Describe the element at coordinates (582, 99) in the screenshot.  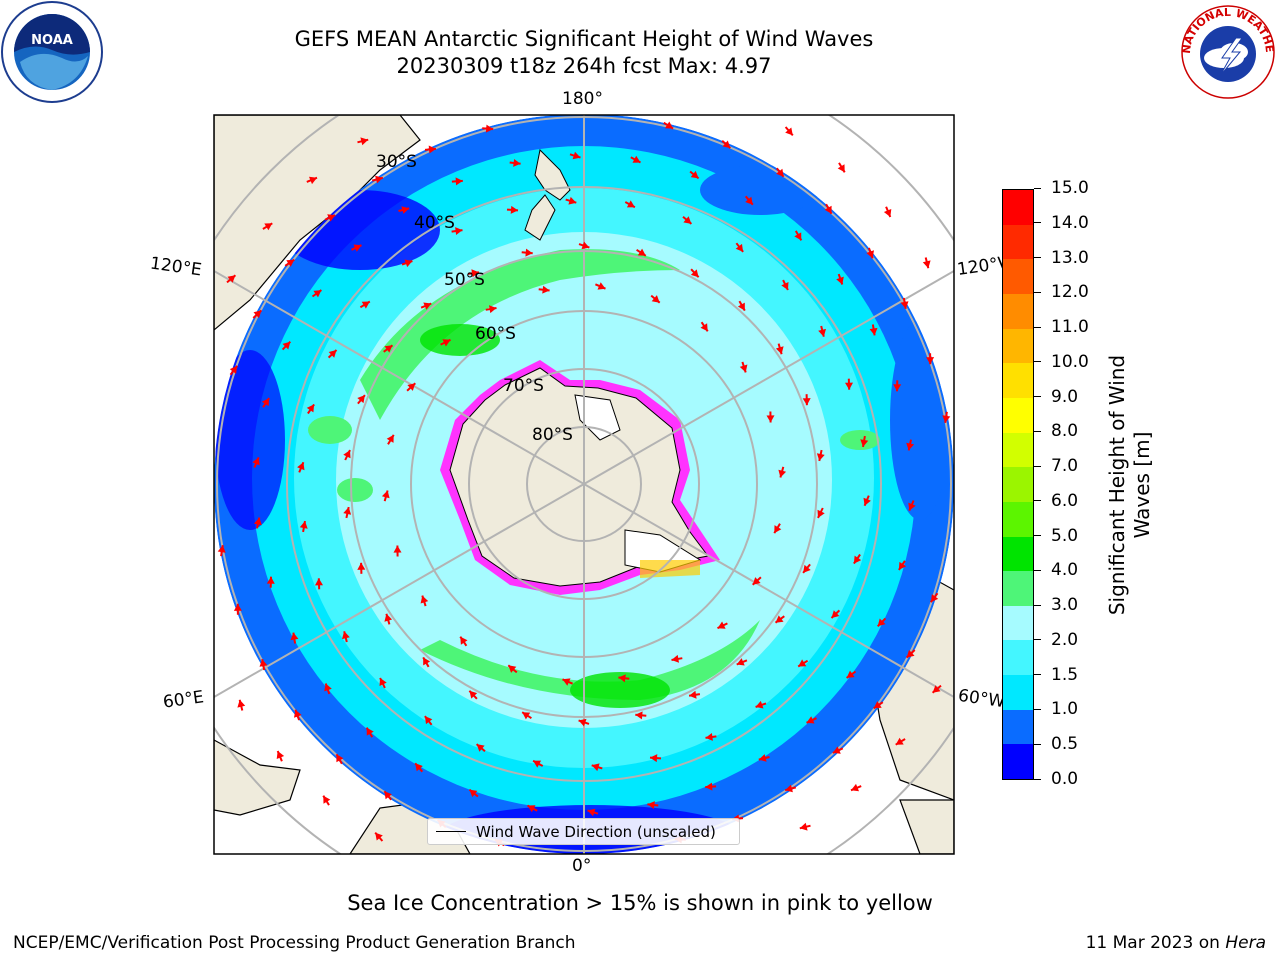
I see `lon-label-180: 180°` at that location.